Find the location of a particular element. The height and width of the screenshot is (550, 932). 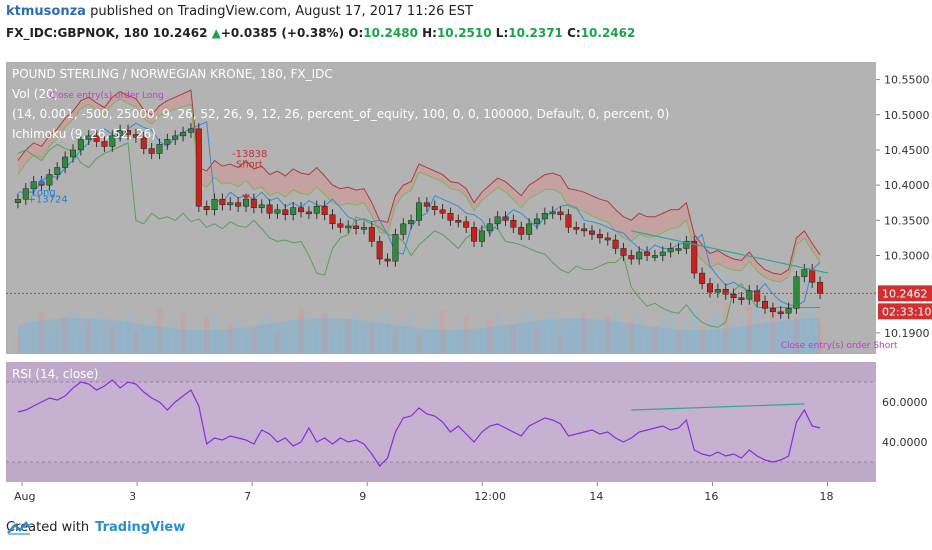

time-axis-label: 18 is located at coordinates (826, 496).